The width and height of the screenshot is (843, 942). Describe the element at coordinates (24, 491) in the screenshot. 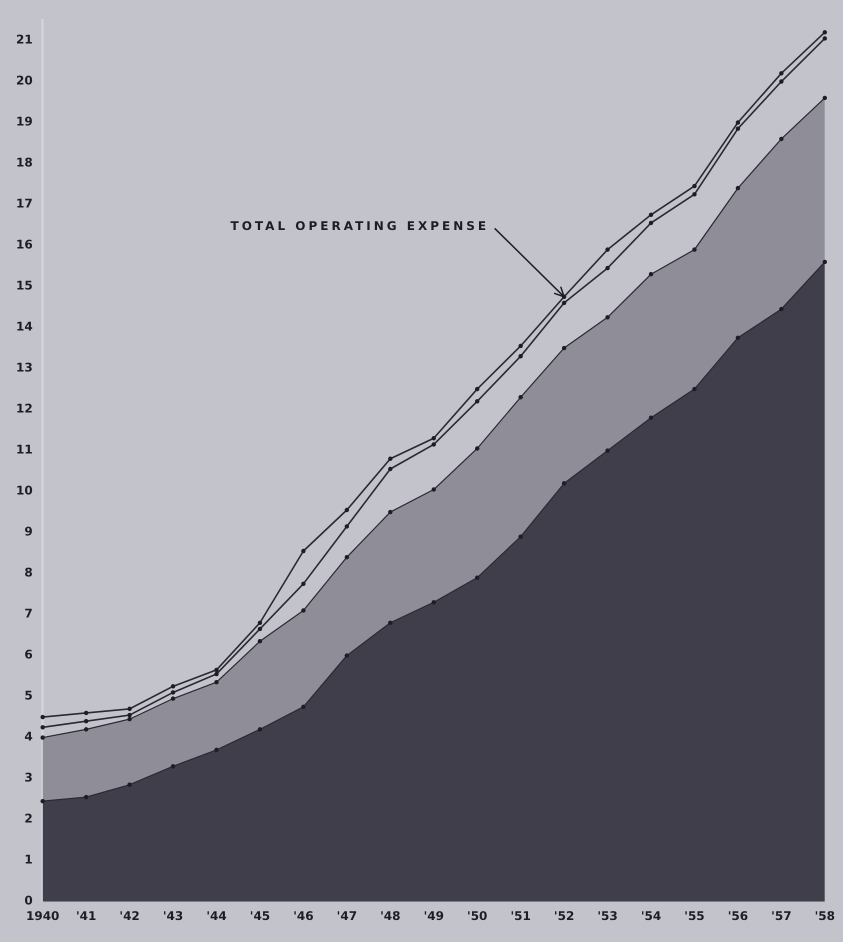

I see `y-tick-label: 10` at that location.